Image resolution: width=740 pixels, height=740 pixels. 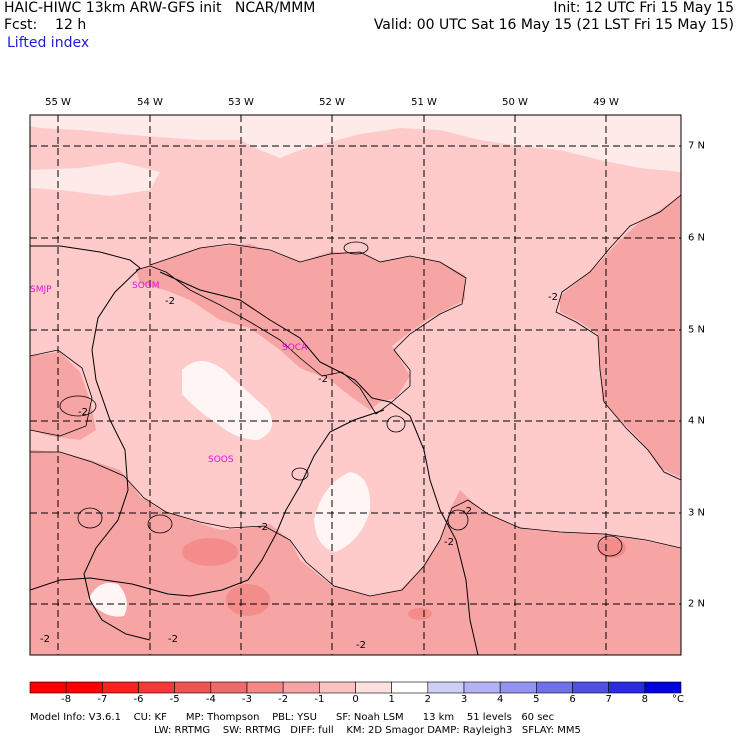 What do you see at coordinates (332, 102) in the screenshot?
I see `lon-label-52w: 52 W` at bounding box center [332, 102].